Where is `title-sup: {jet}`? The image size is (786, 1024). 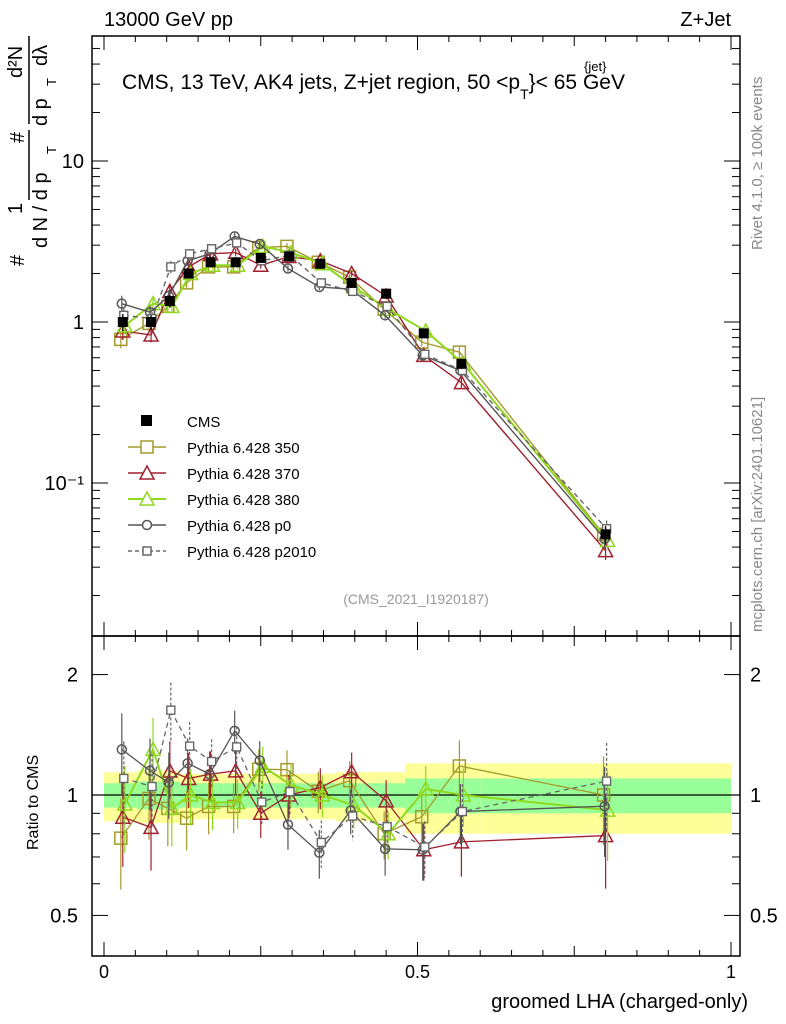 title-sup: {jet} is located at coordinates (595, 66).